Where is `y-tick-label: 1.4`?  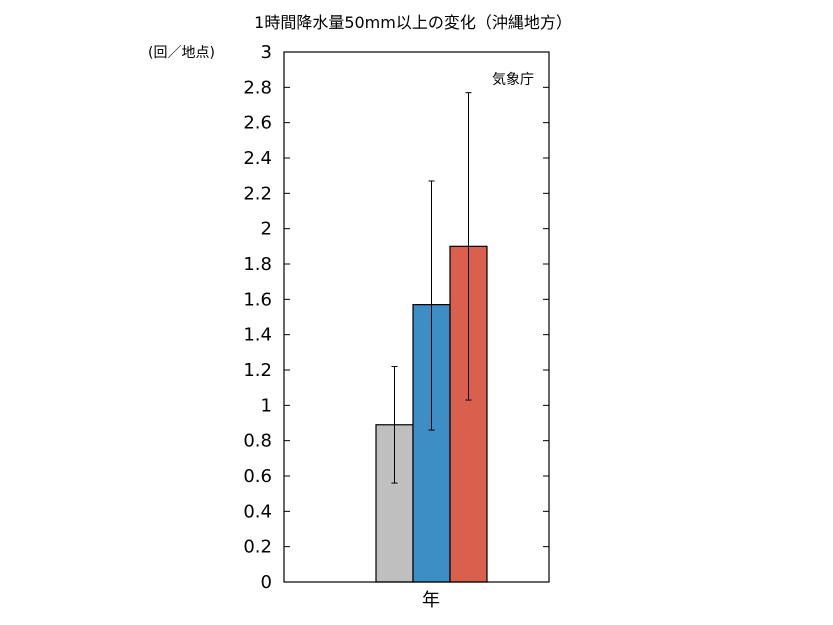 y-tick-label: 1.4 is located at coordinates (257, 335).